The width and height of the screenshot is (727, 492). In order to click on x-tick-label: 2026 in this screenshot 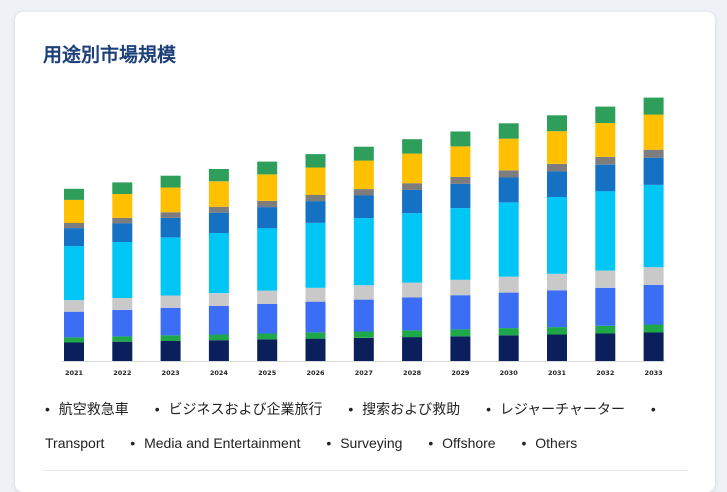, I will do `click(315, 373)`.